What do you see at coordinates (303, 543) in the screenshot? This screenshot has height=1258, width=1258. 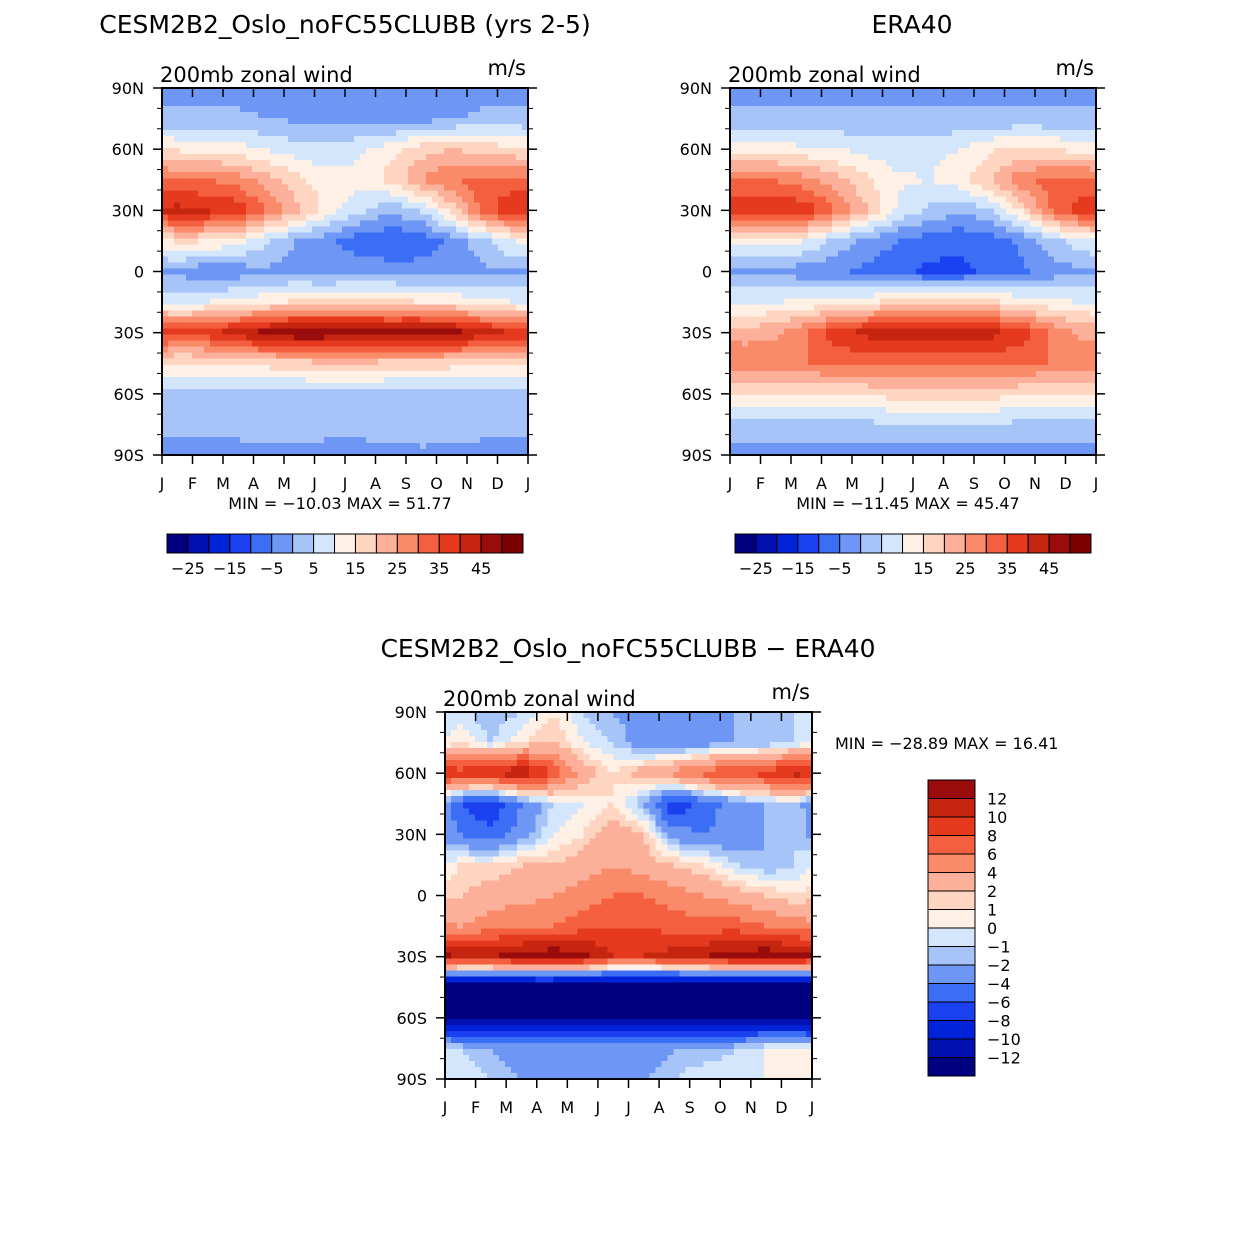 I see `colorbar-swatch` at bounding box center [303, 543].